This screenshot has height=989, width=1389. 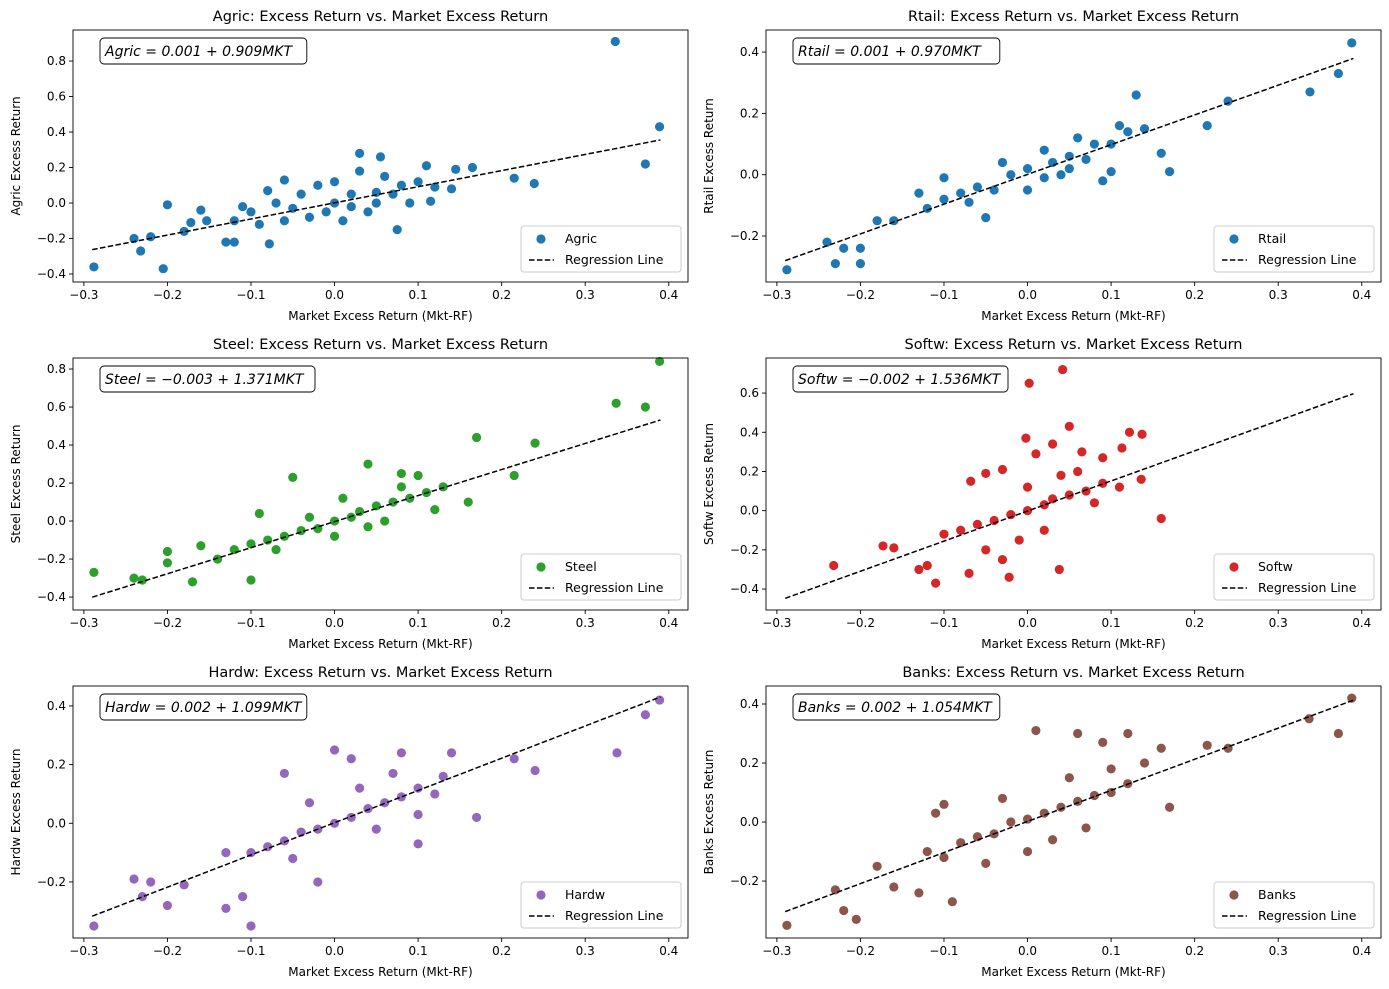 I want to click on legend-label-series: Rtail, so click(x=1272, y=238).